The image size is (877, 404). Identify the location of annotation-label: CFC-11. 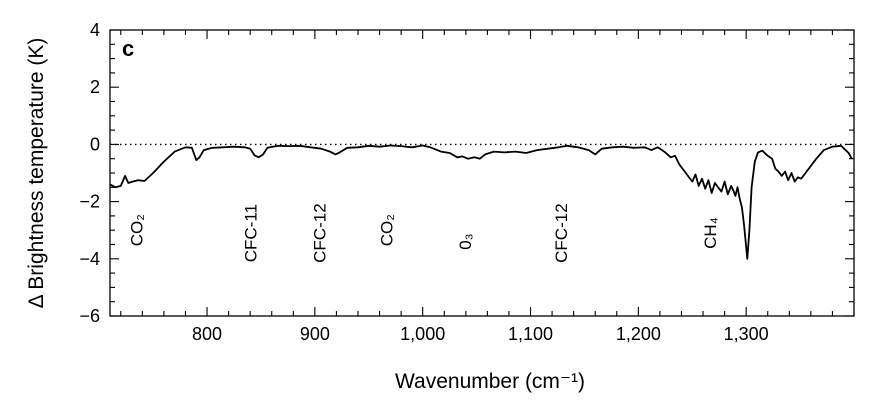
(251, 233).